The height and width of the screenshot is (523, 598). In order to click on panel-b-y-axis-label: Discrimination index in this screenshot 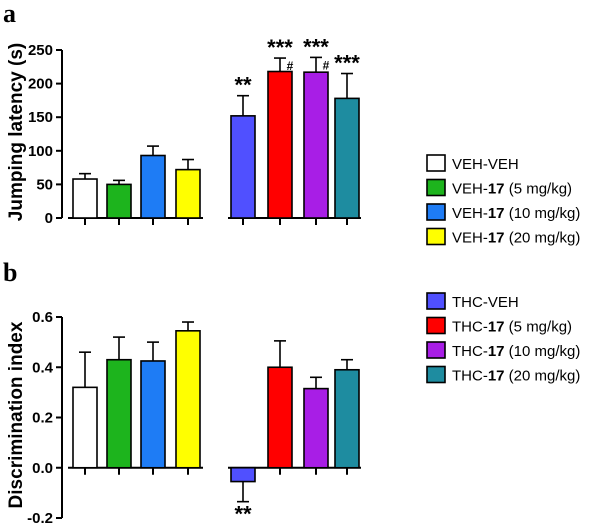, I will do `click(16, 414)`.